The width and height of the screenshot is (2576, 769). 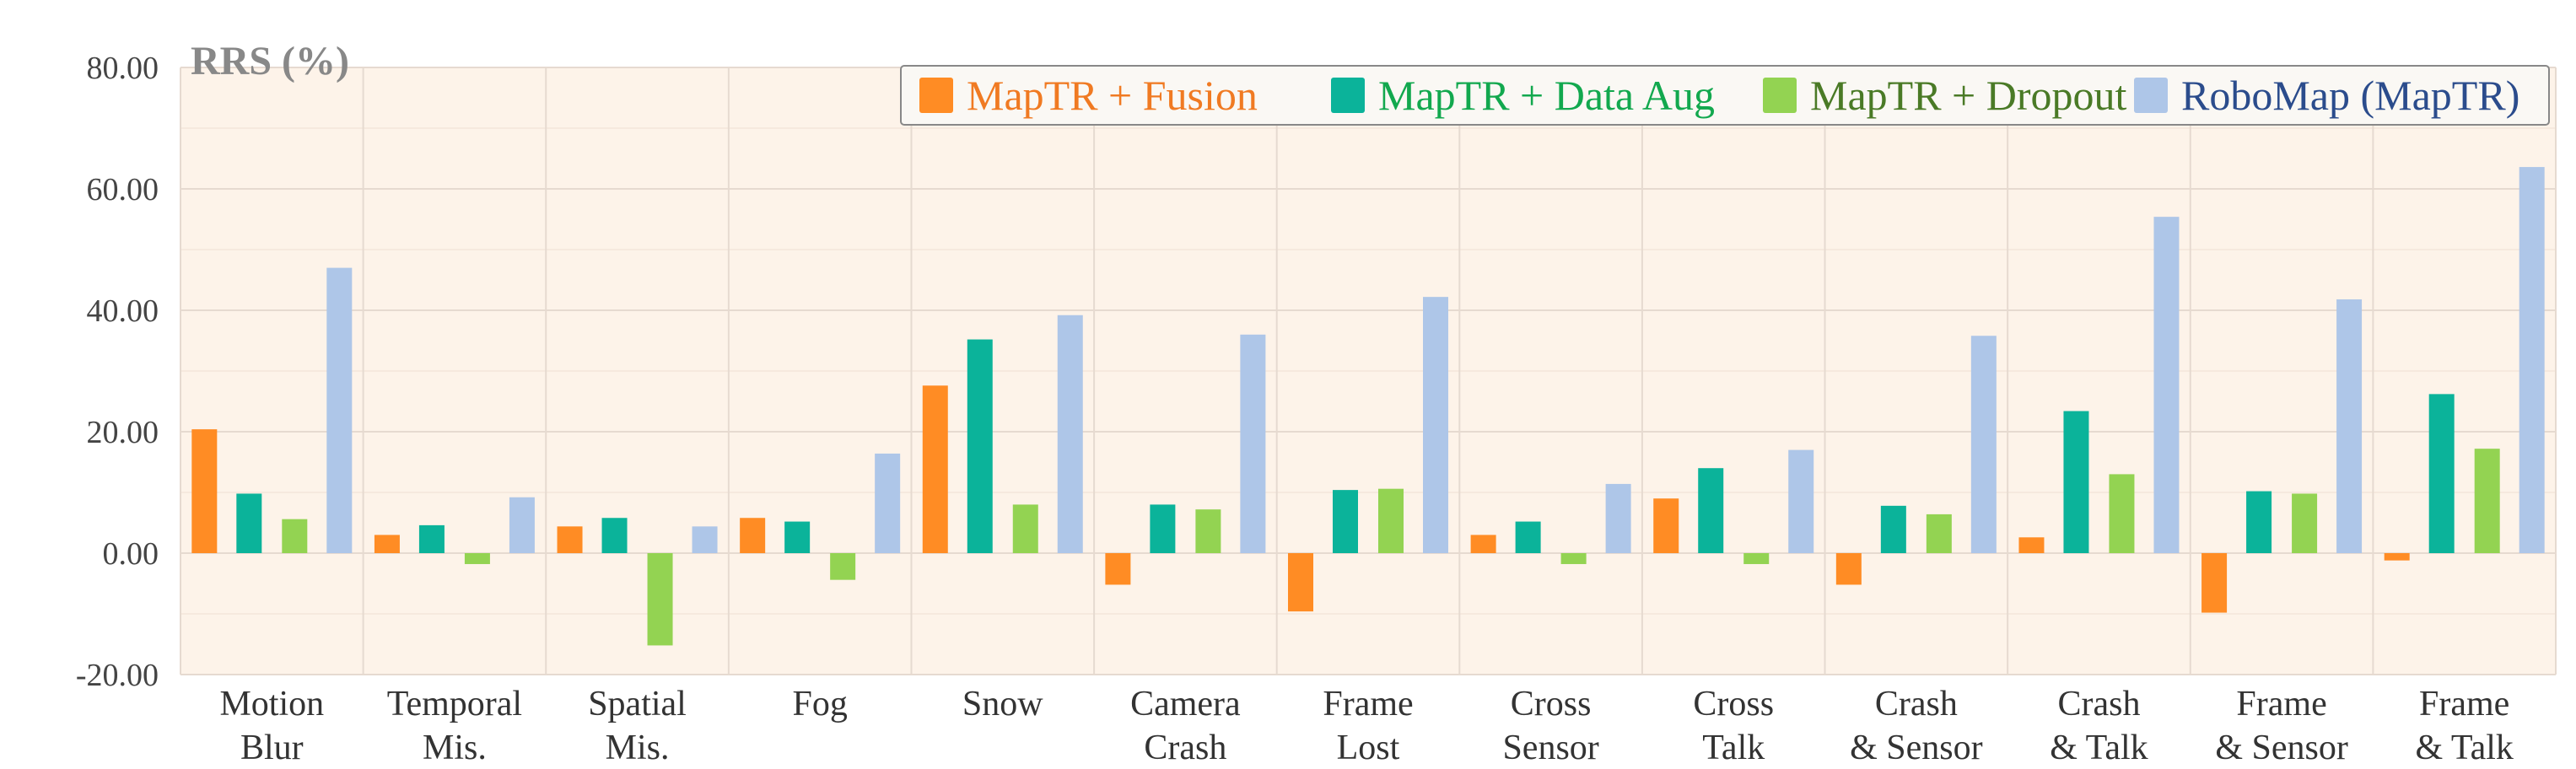 What do you see at coordinates (123, 311) in the screenshot?
I see `y-tick-label: 40.00` at bounding box center [123, 311].